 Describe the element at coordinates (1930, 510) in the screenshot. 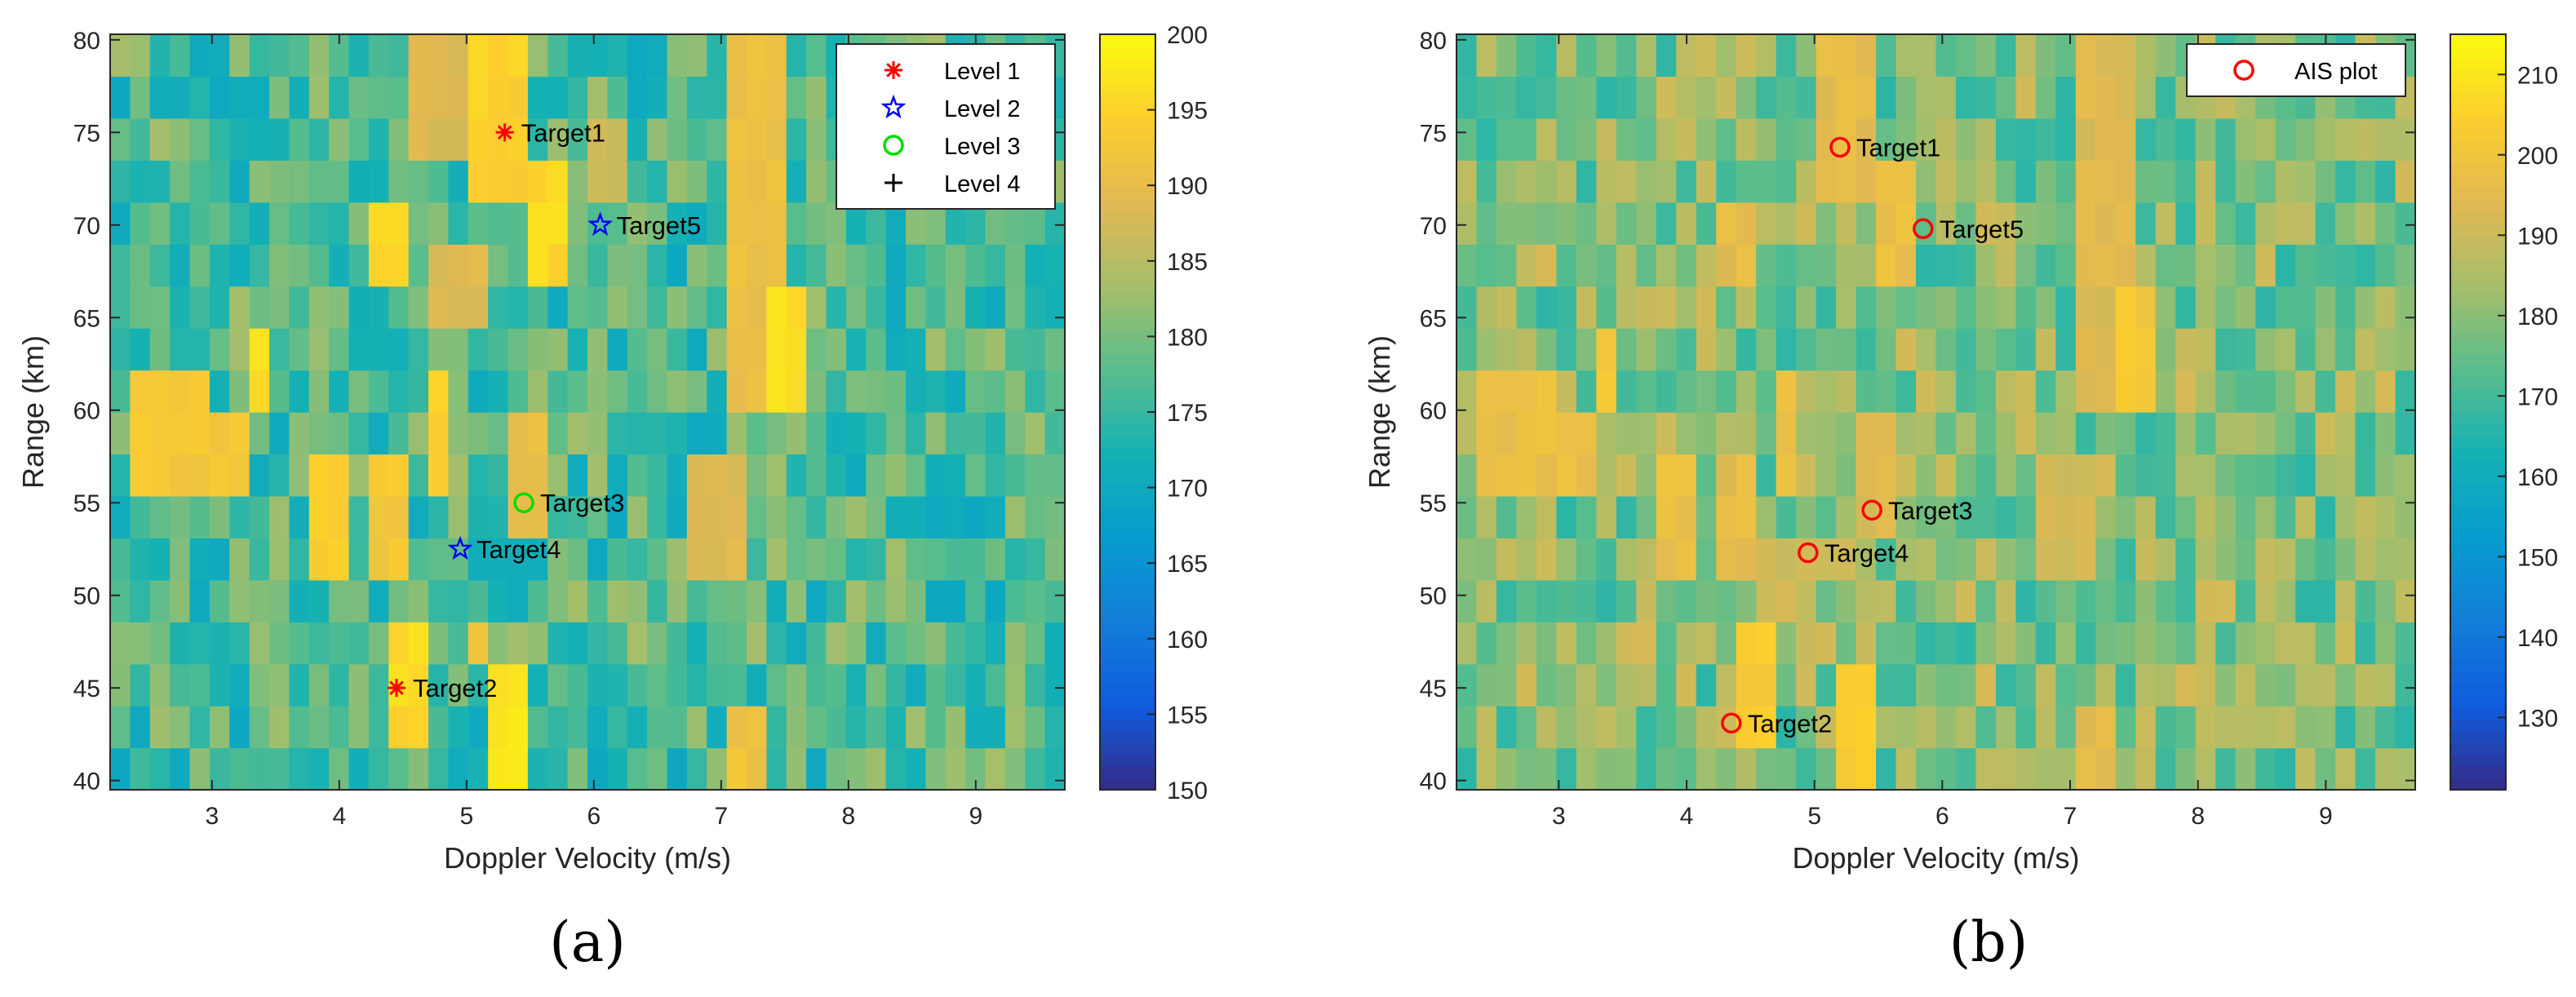

I see `target-label: Target3` at that location.